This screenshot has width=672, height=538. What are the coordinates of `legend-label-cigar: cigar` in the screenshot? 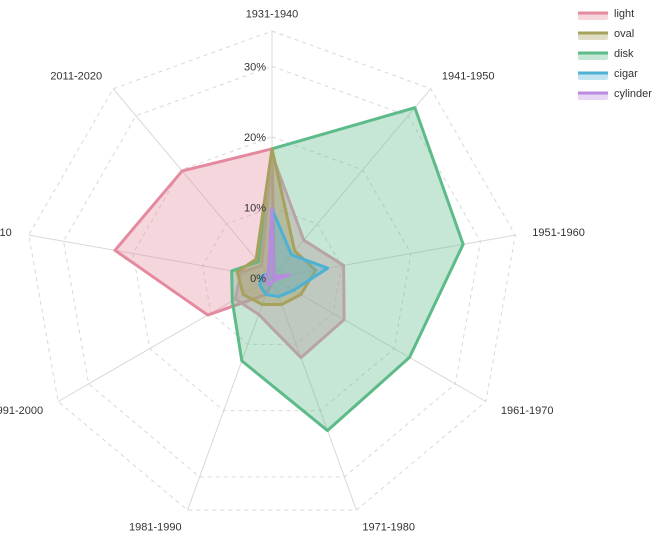 It's located at (626, 74).